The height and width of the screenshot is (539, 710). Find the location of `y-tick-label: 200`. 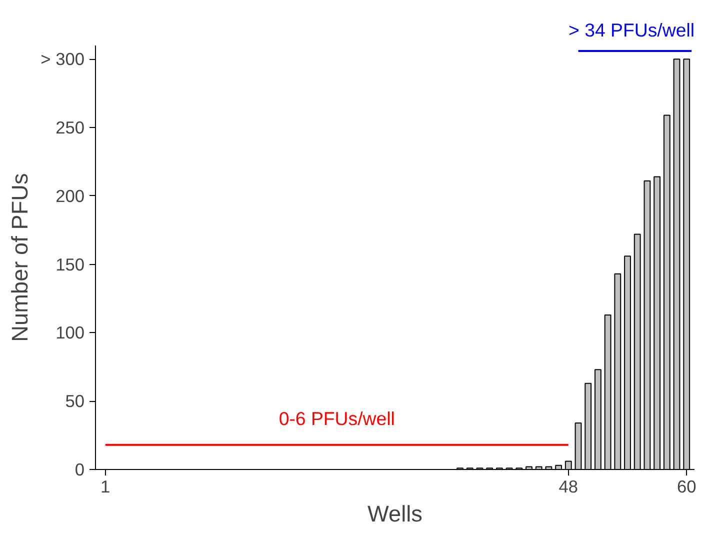

y-tick-label: 200 is located at coordinates (70, 196).